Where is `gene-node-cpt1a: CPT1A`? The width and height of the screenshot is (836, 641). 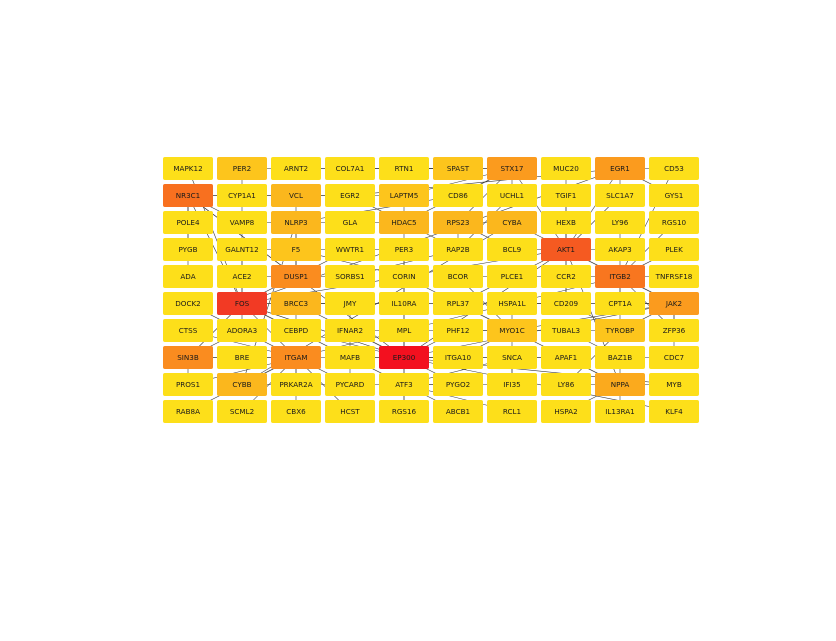
gene-node-cpt1a: CPT1A is located at coordinates (620, 303).